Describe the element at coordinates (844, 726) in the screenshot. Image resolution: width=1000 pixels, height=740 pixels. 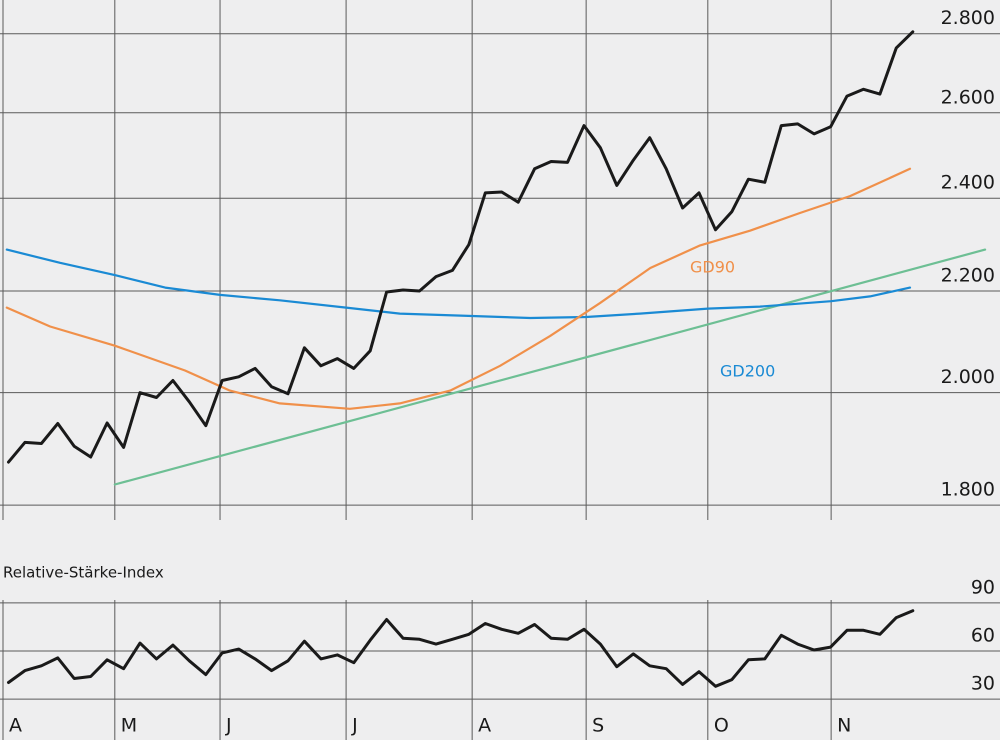
I see `x-tick-label: N` at that location.